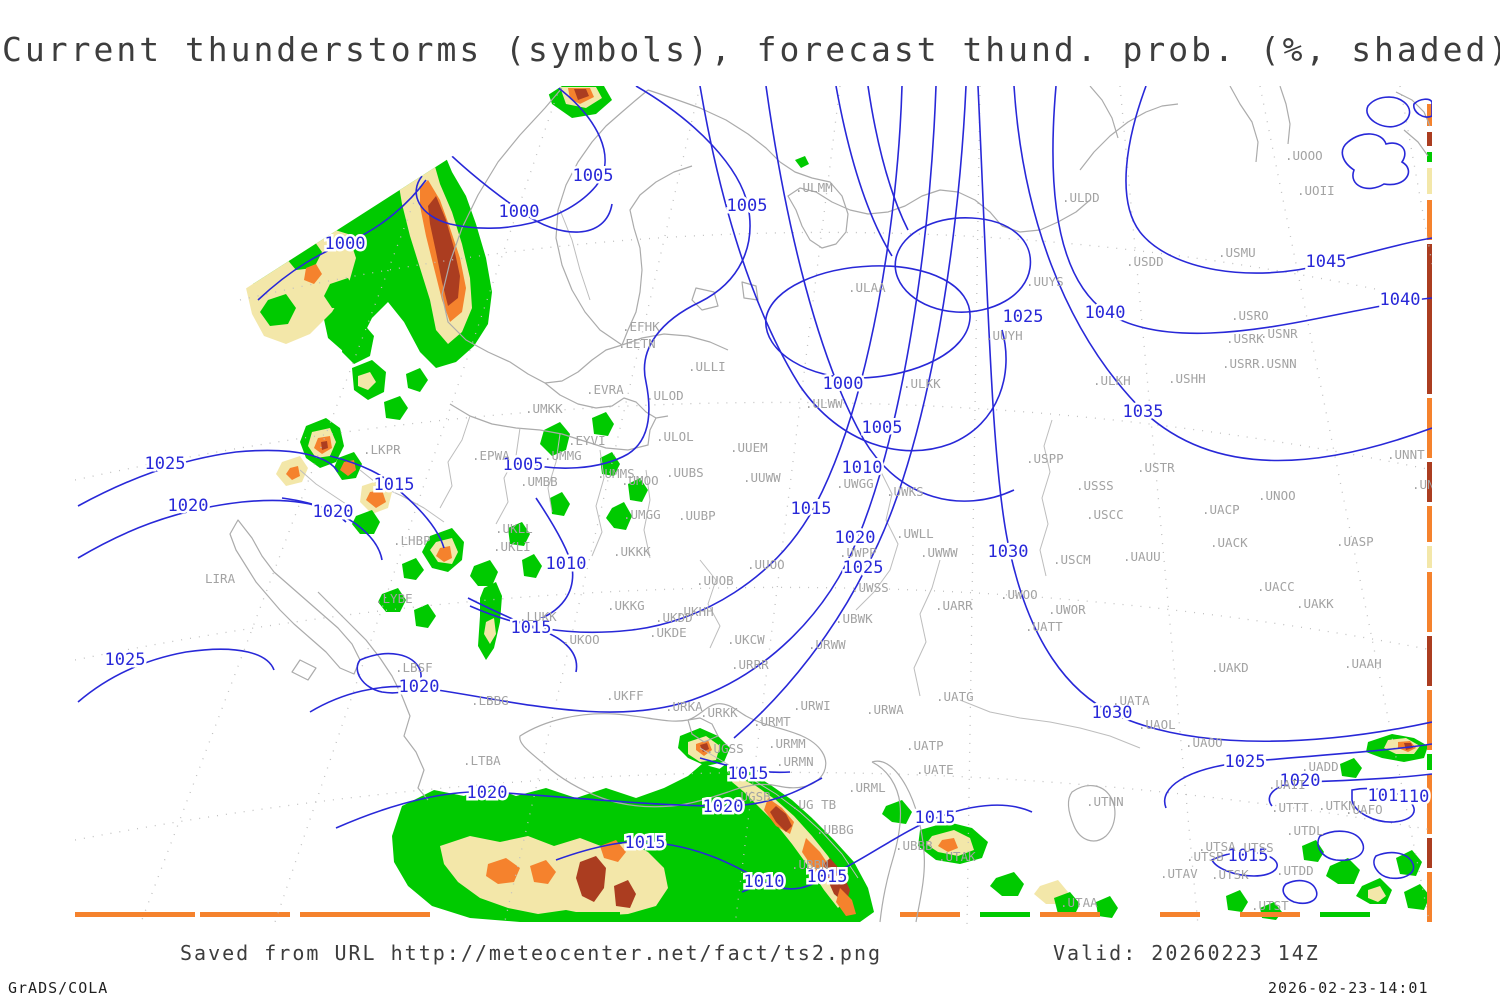 Image resolution: width=1500 pixels, height=1000 pixels. I want to click on generation-timestamp: 2026-02-23-14:01, so click(1348, 988).